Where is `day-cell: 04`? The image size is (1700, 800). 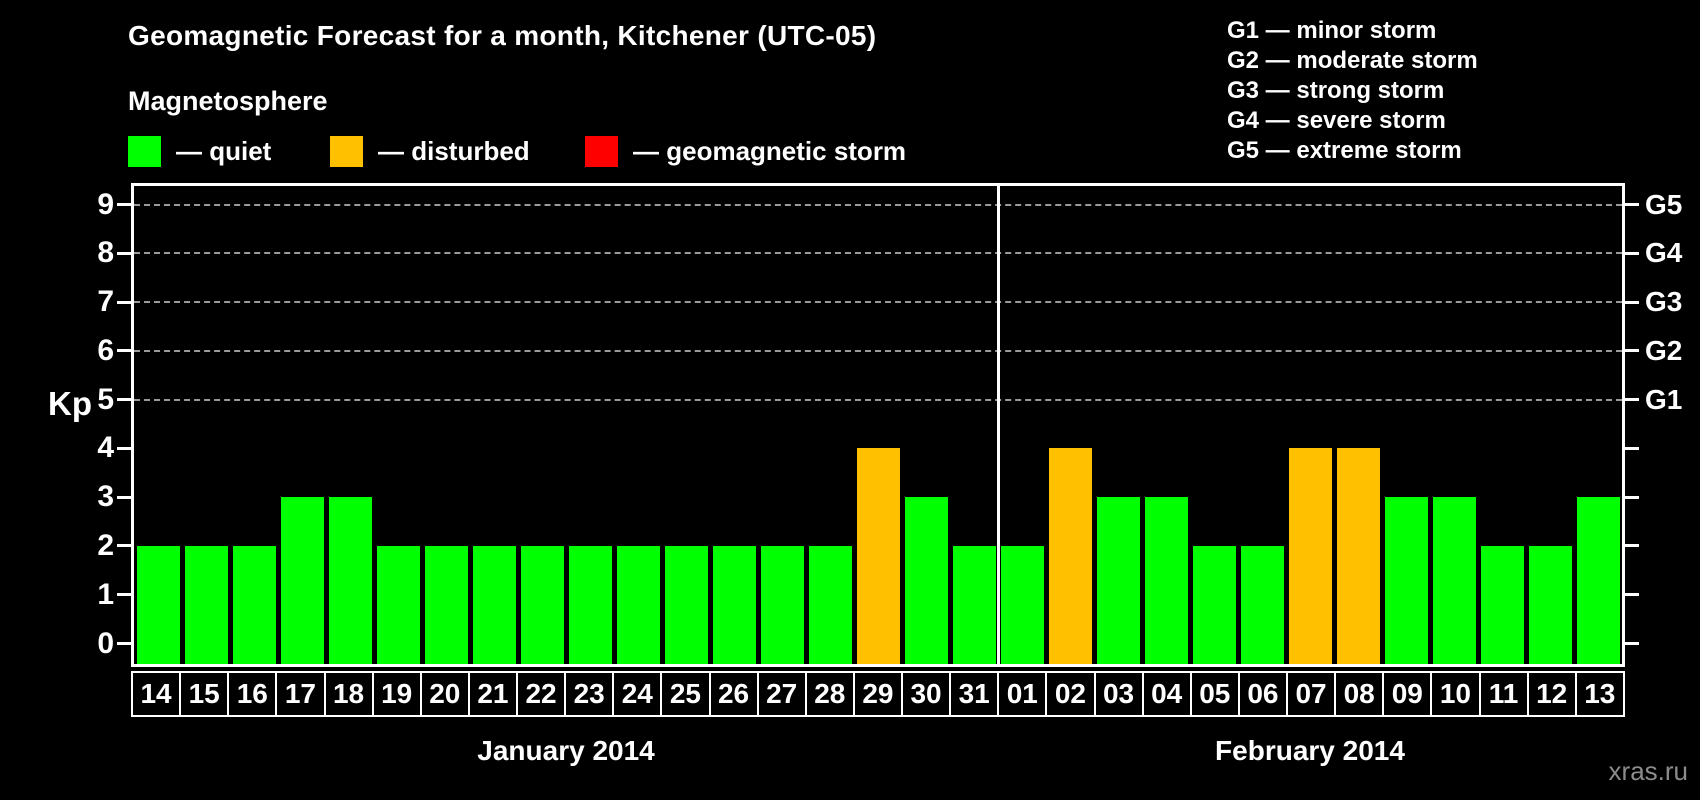
day-cell: 04 is located at coordinates (1166, 694).